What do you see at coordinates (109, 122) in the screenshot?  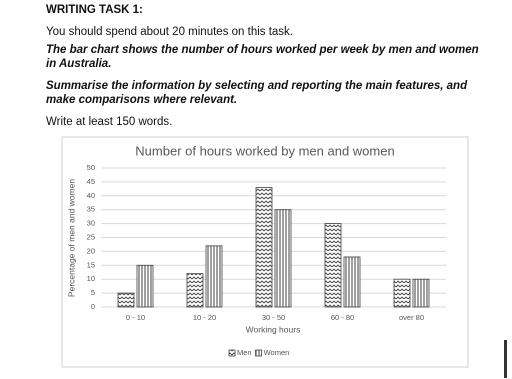 I see `word-count: Write at least 150 words.` at bounding box center [109, 122].